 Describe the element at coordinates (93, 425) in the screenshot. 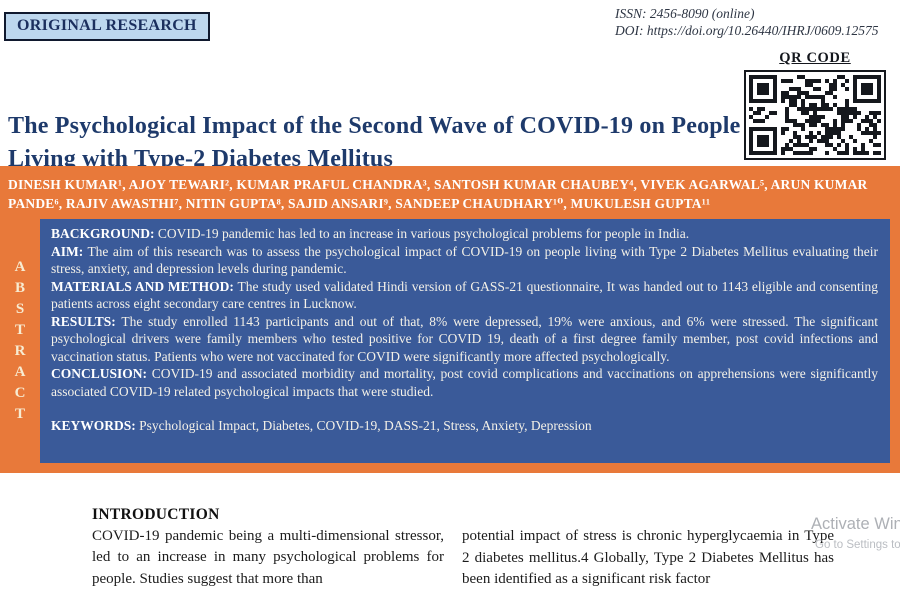

I see `keywords-label: KEYWORDS:` at that location.